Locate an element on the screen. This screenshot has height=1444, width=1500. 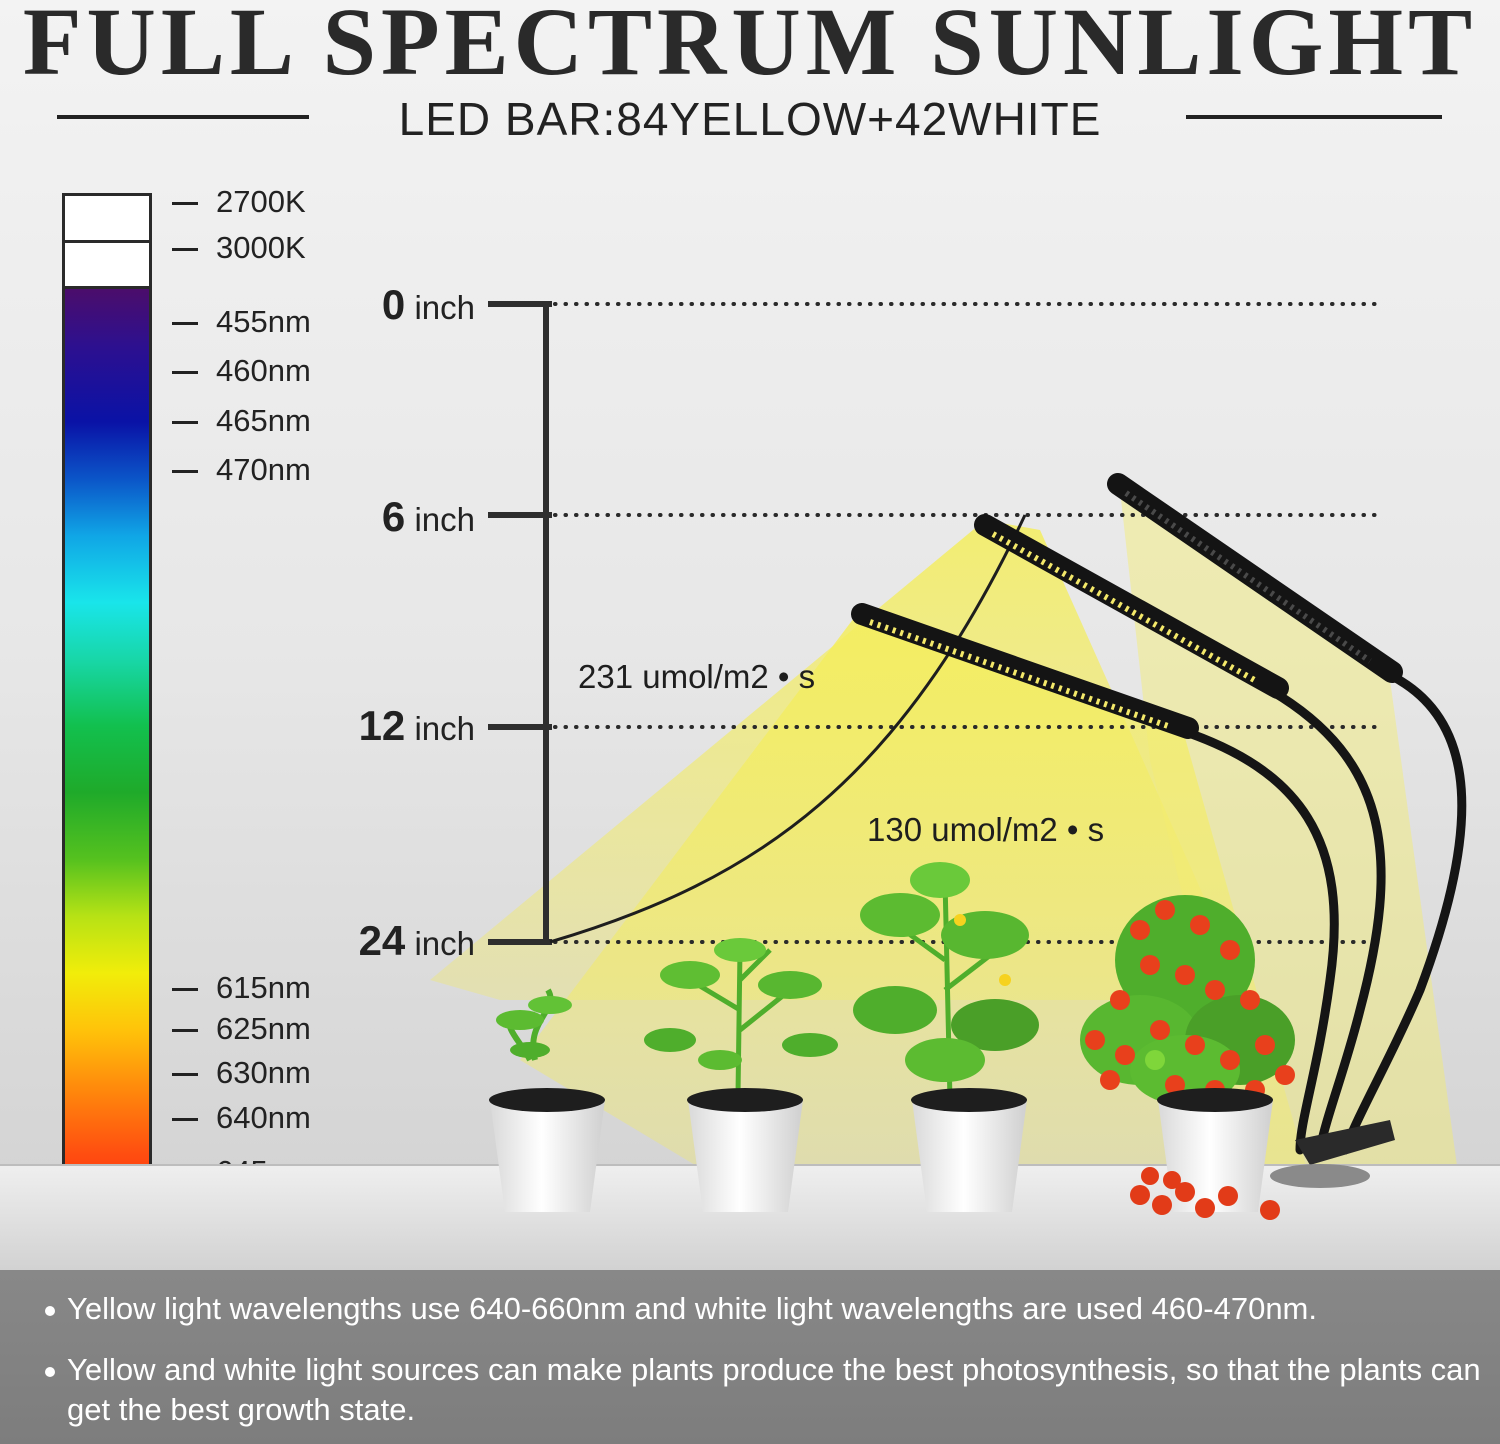
page-title: FULL SPECTRUM SUNLIGHT is located at coordinates (750, 47).